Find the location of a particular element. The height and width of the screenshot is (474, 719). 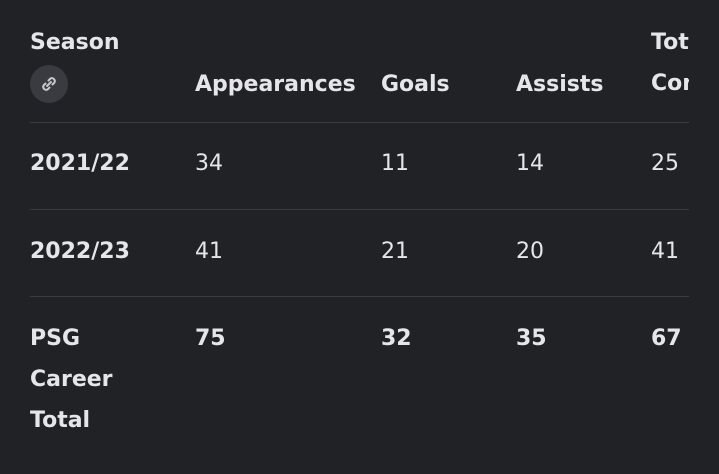

row-label: PSG Career Total is located at coordinates (71, 379).